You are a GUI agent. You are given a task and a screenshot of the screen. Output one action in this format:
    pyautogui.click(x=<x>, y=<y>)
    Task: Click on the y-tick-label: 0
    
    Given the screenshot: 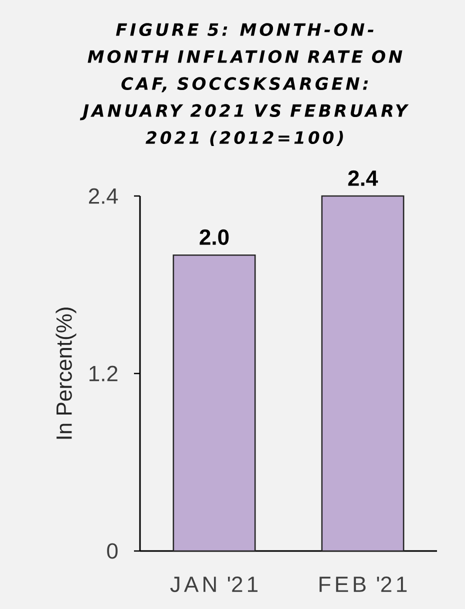 What is the action you would take?
    pyautogui.click(x=112, y=551)
    